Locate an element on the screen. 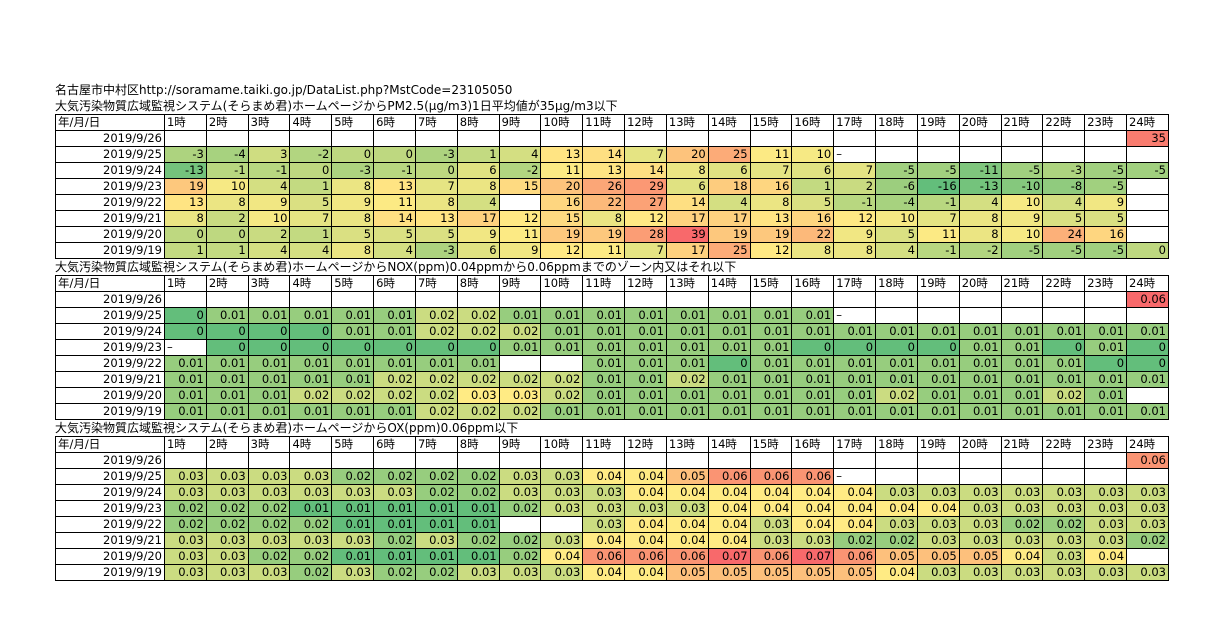 This screenshot has height=628, width=1219. value-cell: 22 is located at coordinates (813, 234).